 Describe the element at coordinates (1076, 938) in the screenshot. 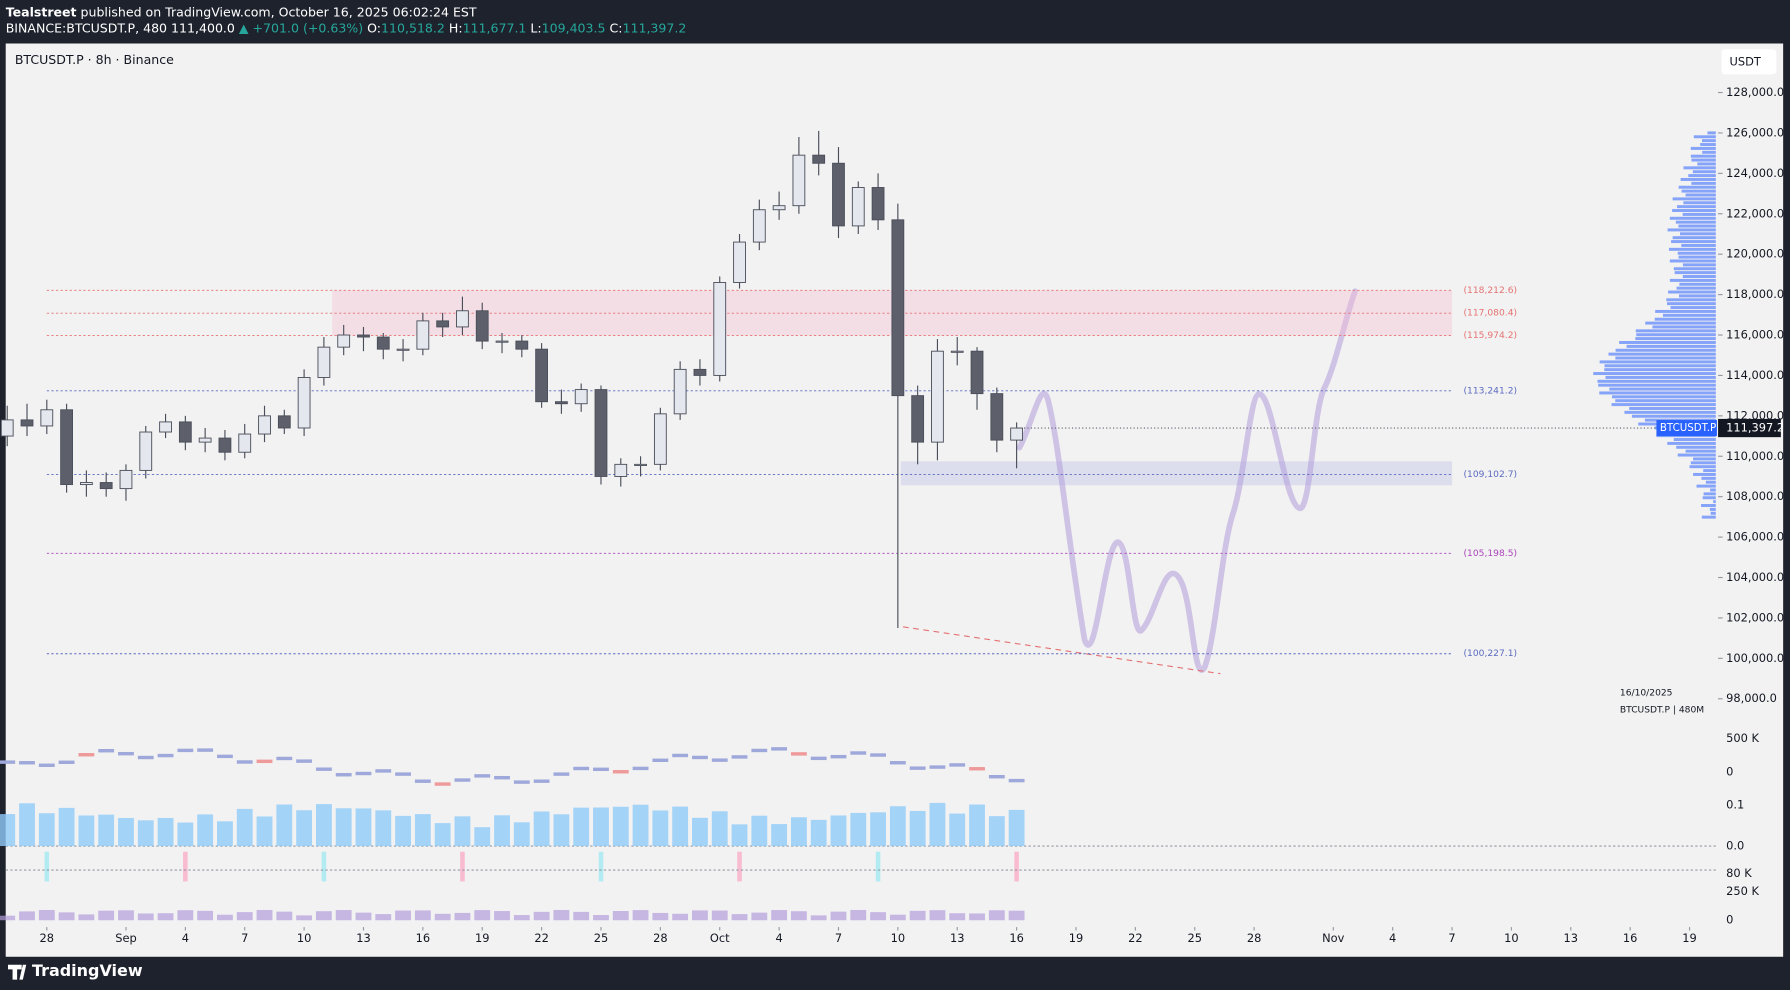

I see `x-tick-label: 19` at that location.